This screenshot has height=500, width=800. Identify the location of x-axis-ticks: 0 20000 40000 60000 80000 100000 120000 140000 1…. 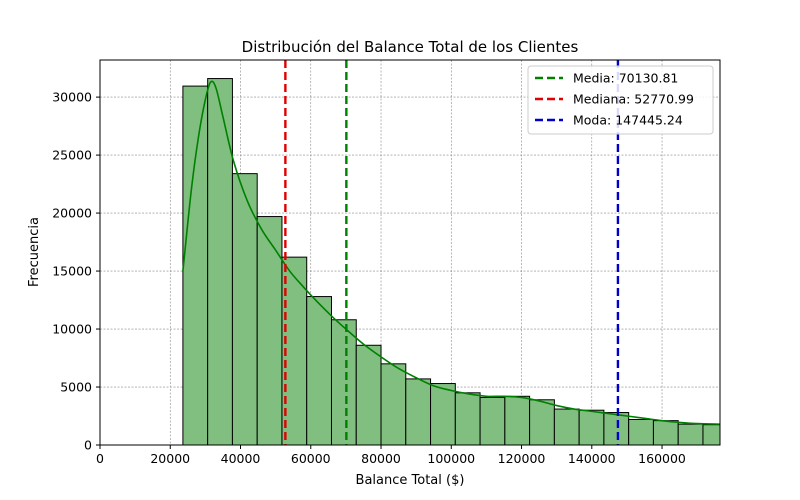
(391, 455).